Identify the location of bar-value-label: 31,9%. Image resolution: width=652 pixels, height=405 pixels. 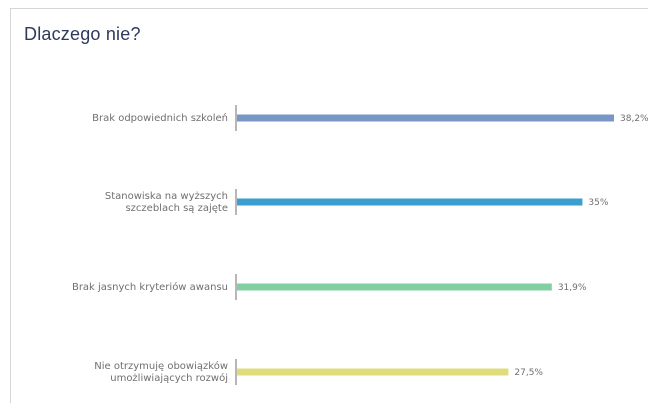
(572, 288).